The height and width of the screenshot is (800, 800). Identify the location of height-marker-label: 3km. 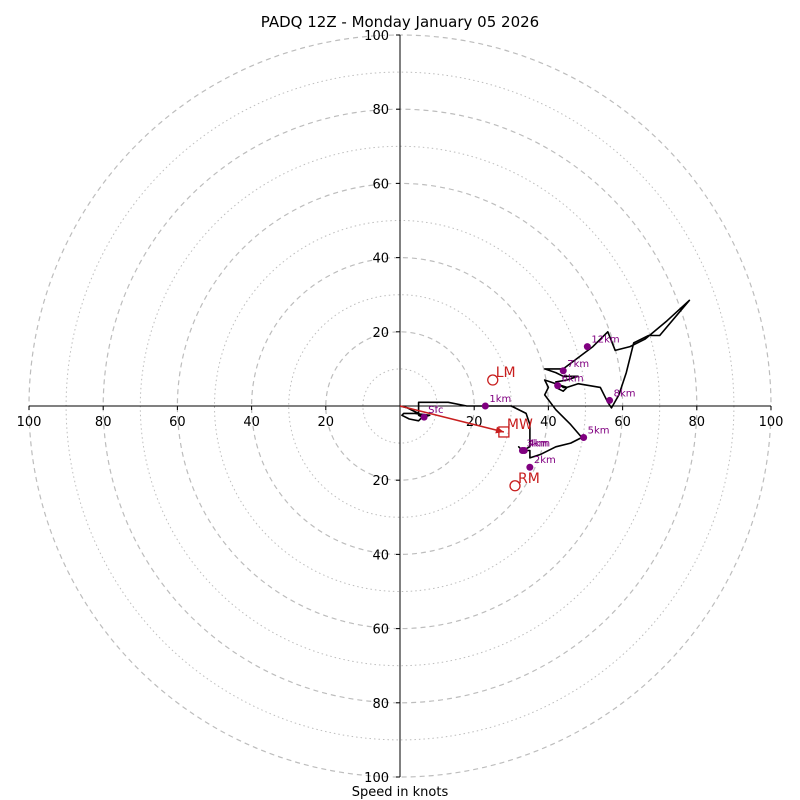
(537, 444).